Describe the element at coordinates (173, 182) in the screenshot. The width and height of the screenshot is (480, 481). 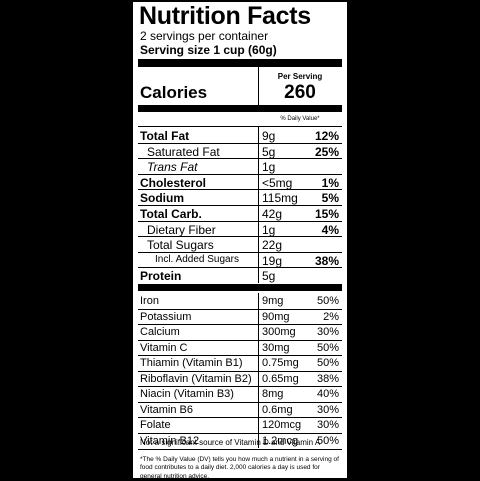
I see `nutrient-name: Cholesterol` at that location.